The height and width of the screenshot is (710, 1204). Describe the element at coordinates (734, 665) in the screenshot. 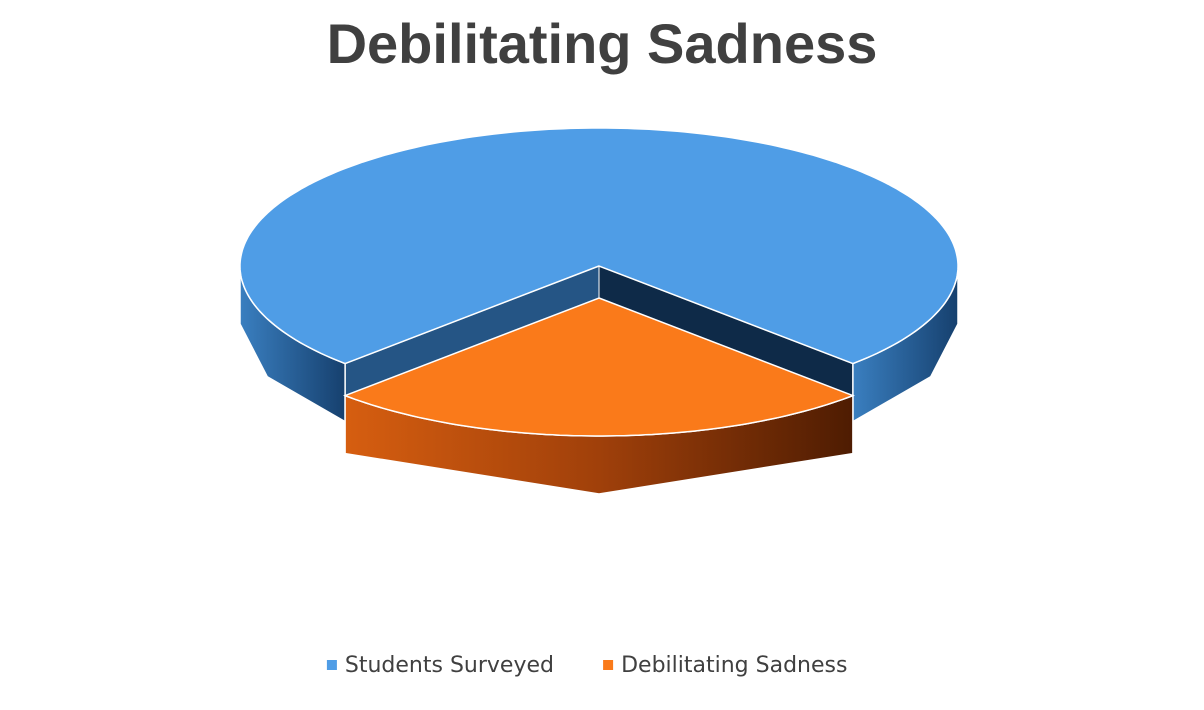

I see `legend-label: Debilitating Sadness` at that location.